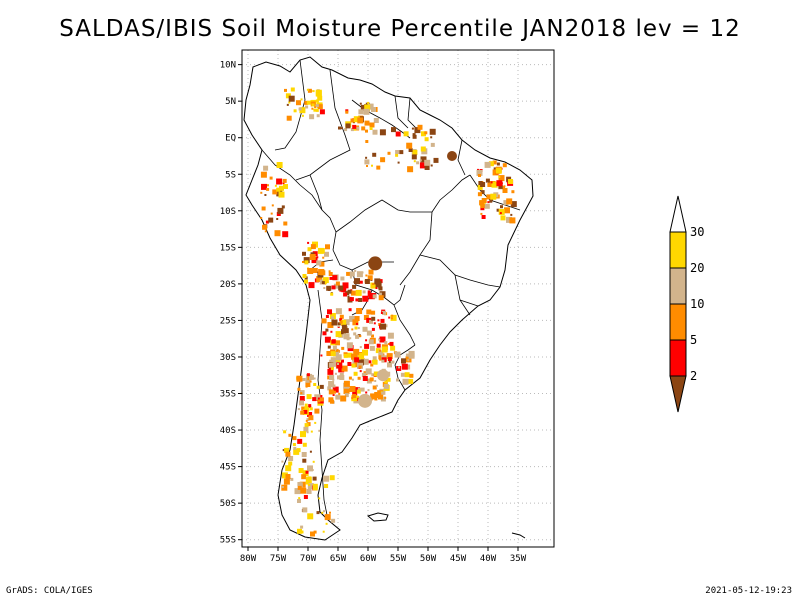  I want to click on lat-tick-label: 35S, so click(228, 395).